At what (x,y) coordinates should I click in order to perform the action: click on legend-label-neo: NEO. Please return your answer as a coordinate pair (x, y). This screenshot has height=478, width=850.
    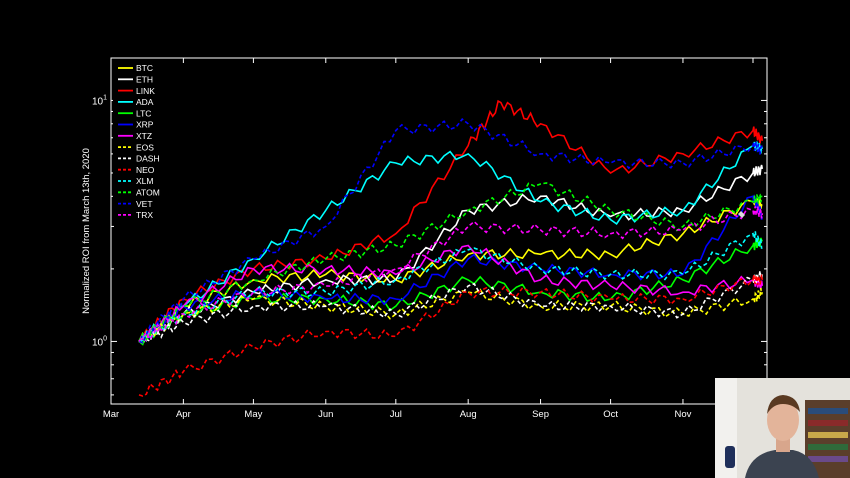
    Looking at the image, I should click on (145, 170).